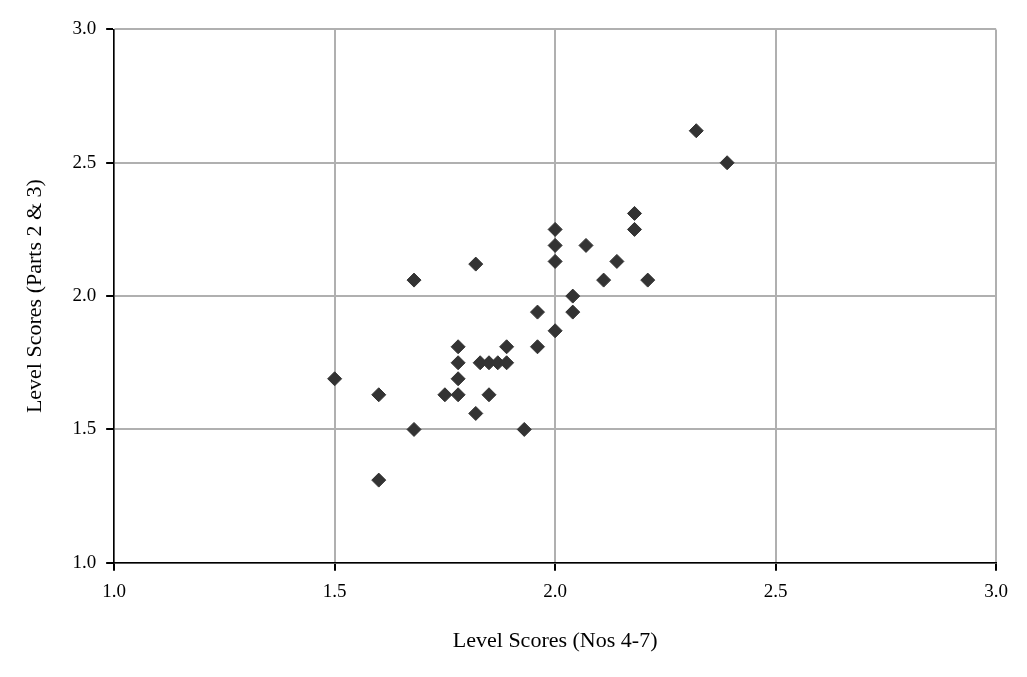 This screenshot has height=677, width=1027. What do you see at coordinates (84, 428) in the screenshot?
I see `y-tick-label: 1.5` at bounding box center [84, 428].